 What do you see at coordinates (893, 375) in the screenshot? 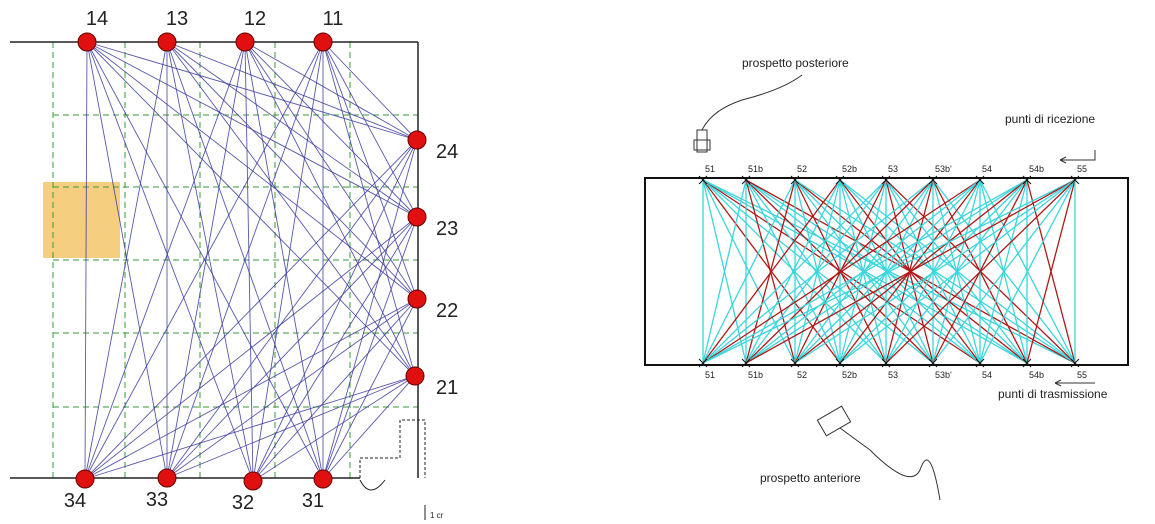
I see `point-label: 53` at bounding box center [893, 375].